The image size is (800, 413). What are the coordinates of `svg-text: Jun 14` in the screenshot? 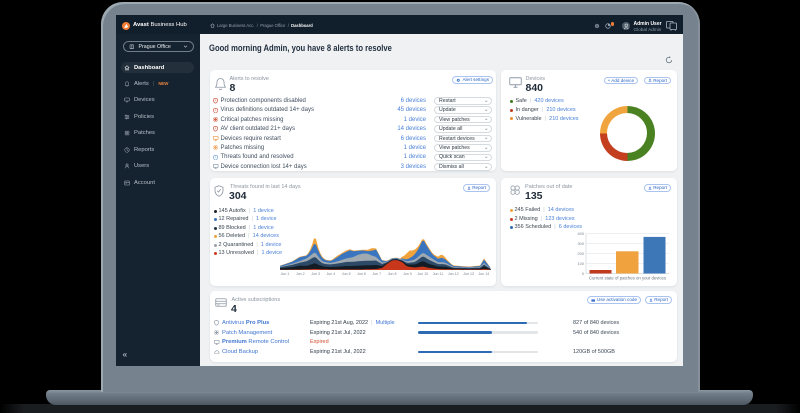 It's located at (484, 274).